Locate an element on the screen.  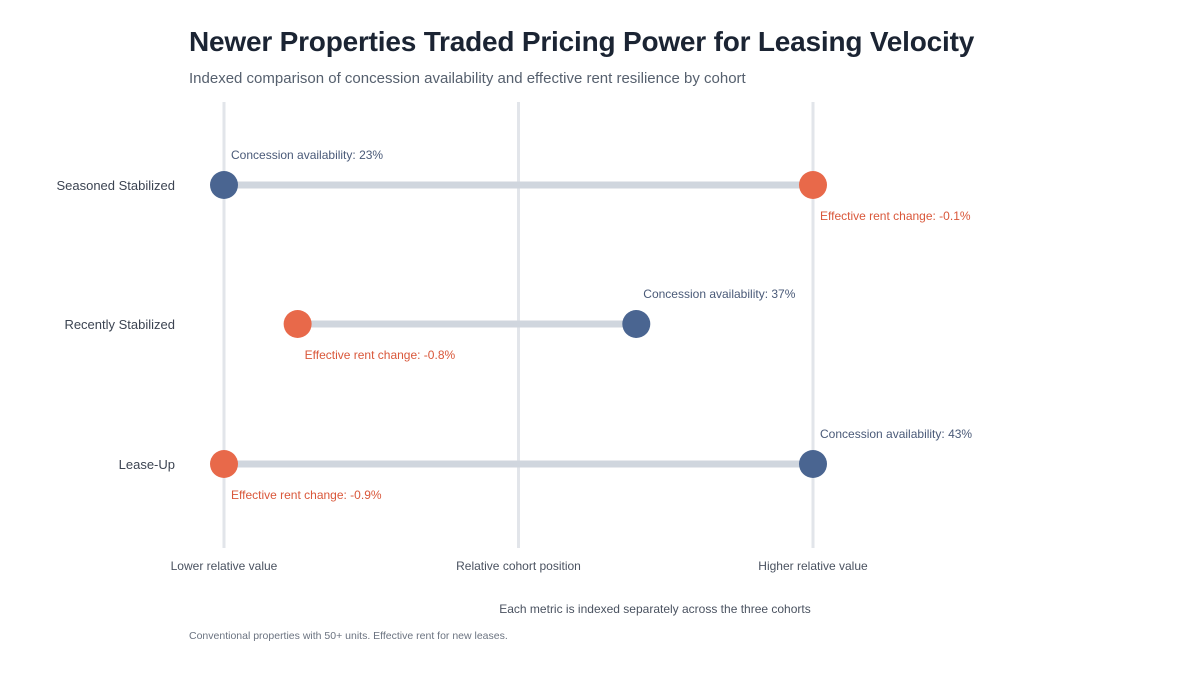
rent-data-label: Effective rent change: -0.9% is located at coordinates (306, 495).